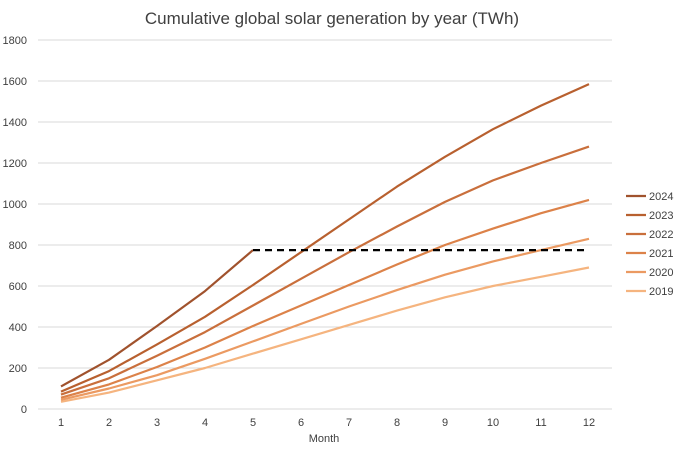  Describe the element at coordinates (18, 287) in the screenshot. I see `y-tick-label: 600` at that location.